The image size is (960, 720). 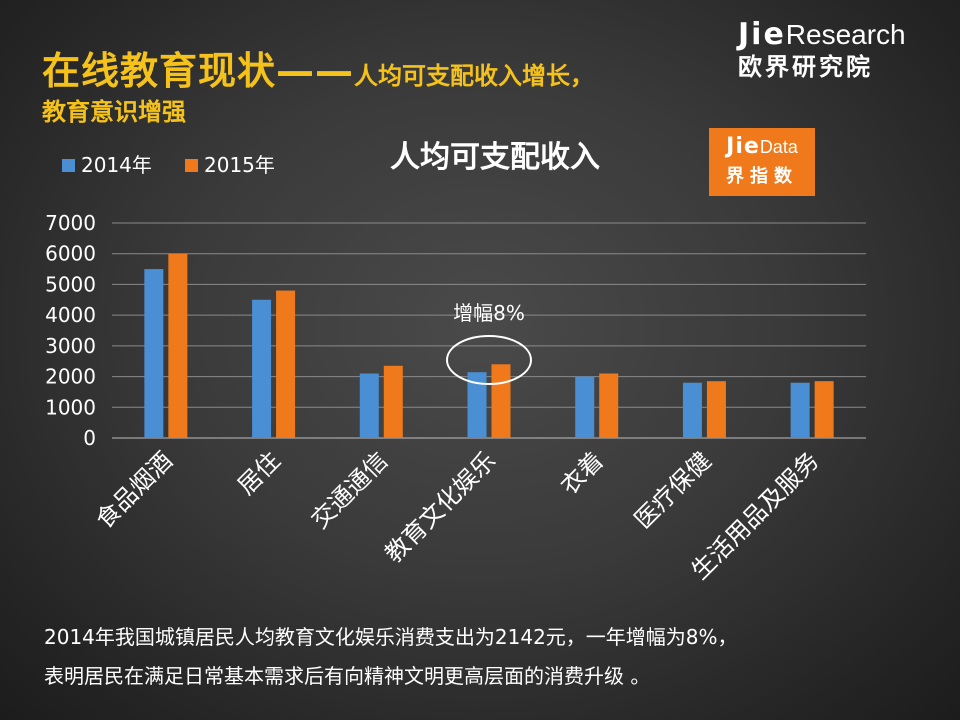 I want to click on x-category-label: 医疗保健, so click(x=673, y=490).